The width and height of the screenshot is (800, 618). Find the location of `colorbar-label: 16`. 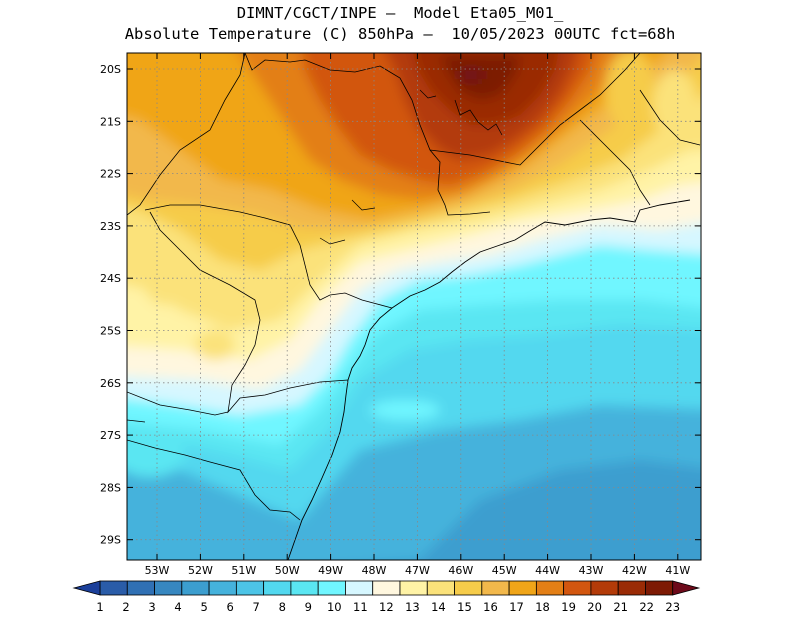

colorbar-label: 16 is located at coordinates (490, 607).